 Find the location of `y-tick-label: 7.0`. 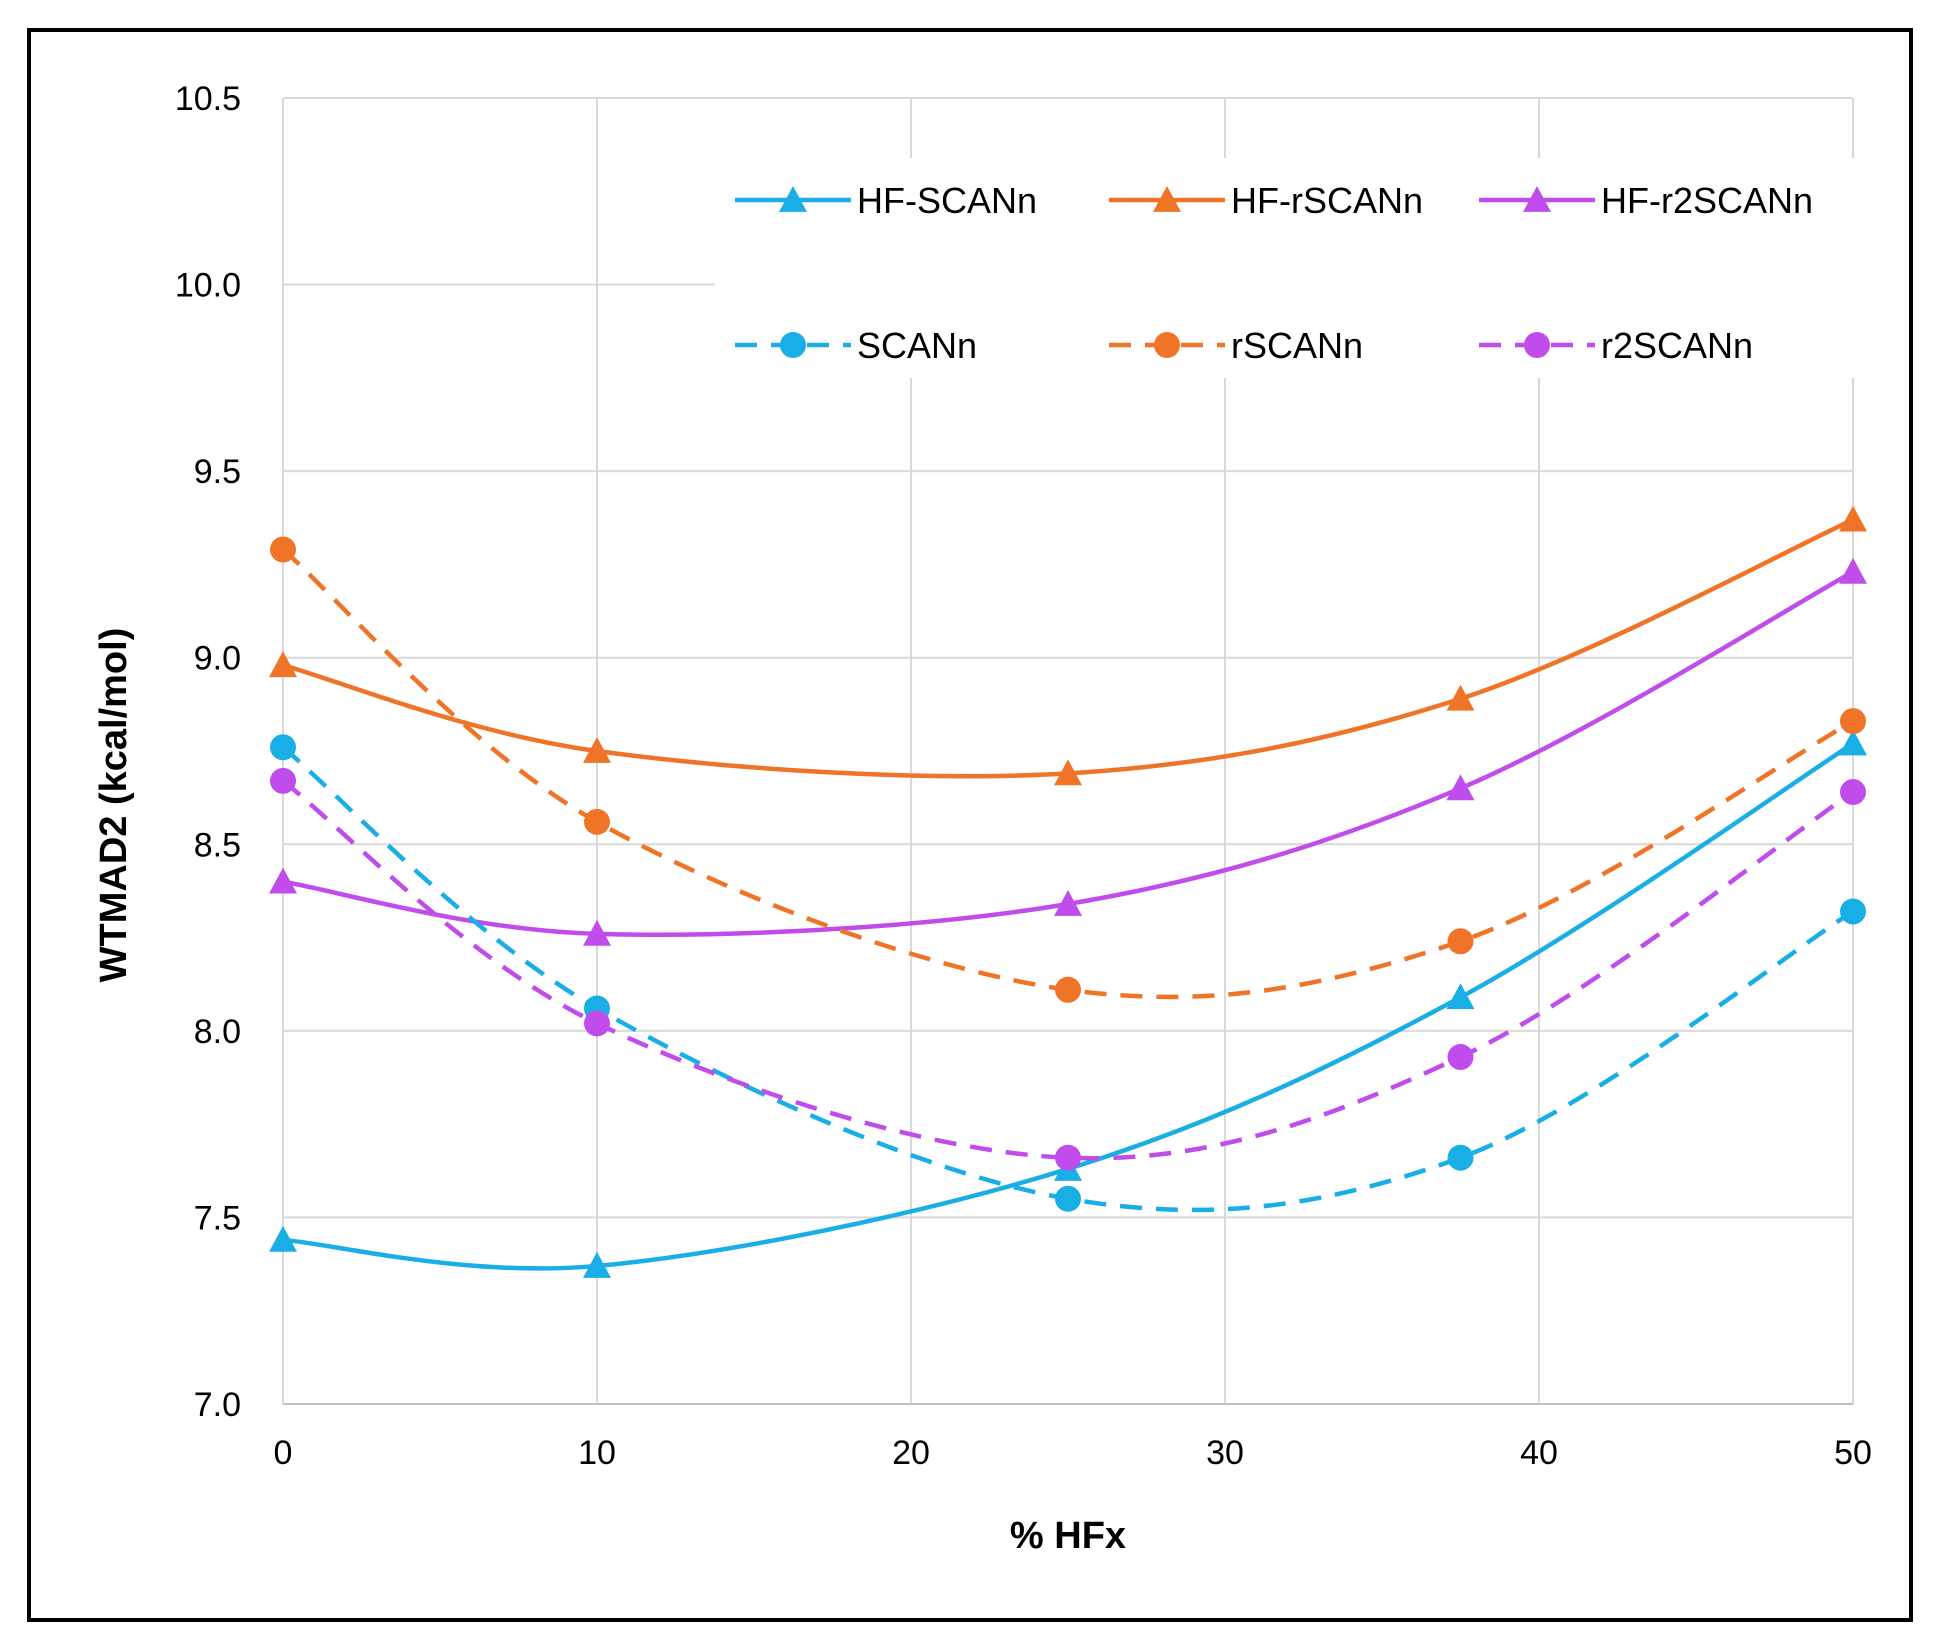

y-tick-label: 7.0 is located at coordinates (217, 1405).